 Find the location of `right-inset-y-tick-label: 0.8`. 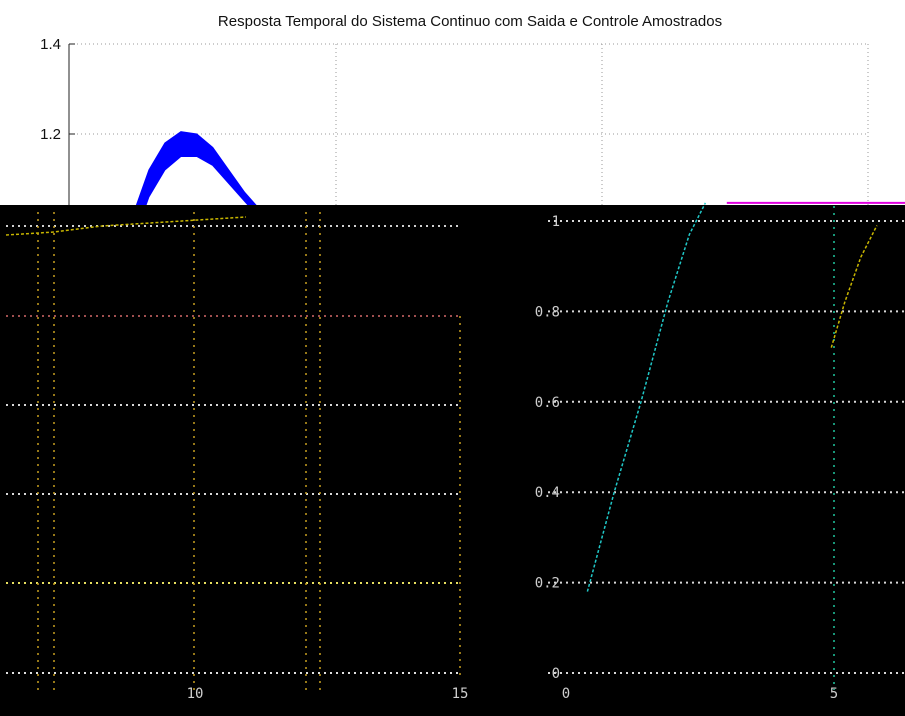

right-inset-y-tick-label: 0.8 is located at coordinates (547, 312).